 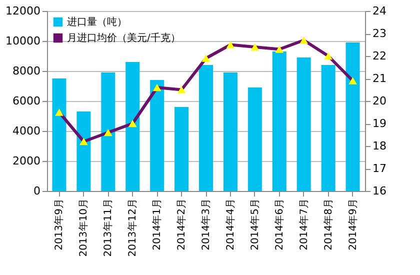 I want to click on x-tick-label: 2014年4月, so click(x=230, y=224).